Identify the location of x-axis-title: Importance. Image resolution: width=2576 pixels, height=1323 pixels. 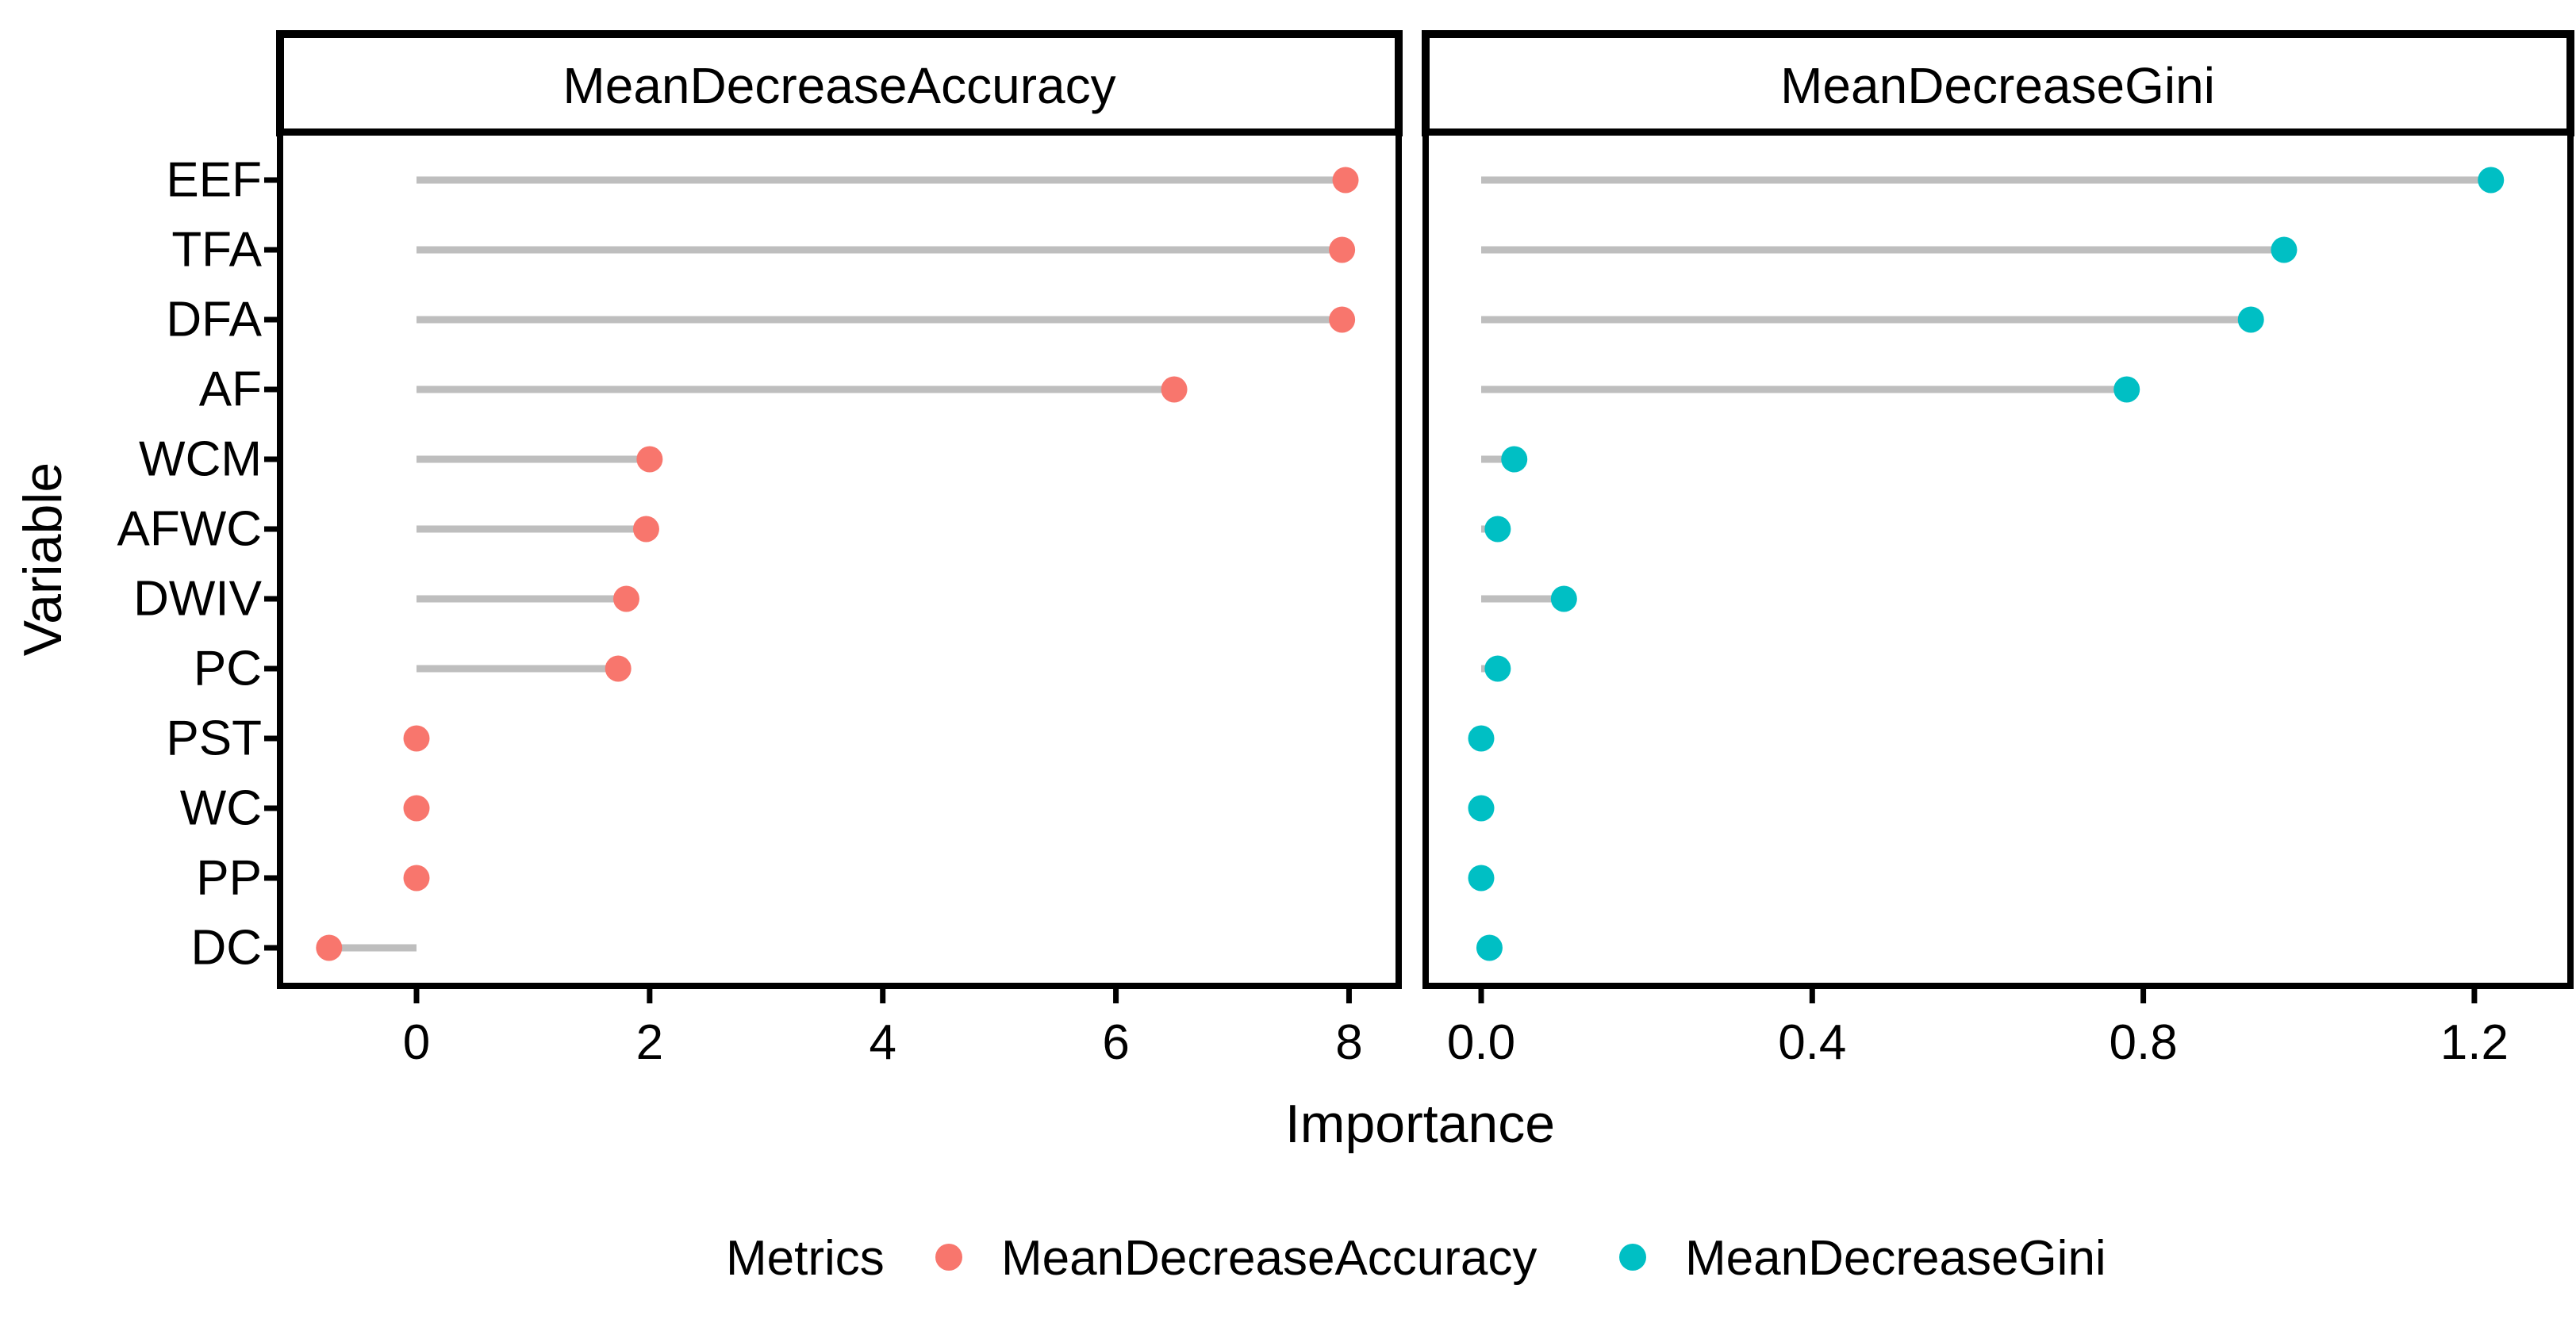
(1420, 1124).